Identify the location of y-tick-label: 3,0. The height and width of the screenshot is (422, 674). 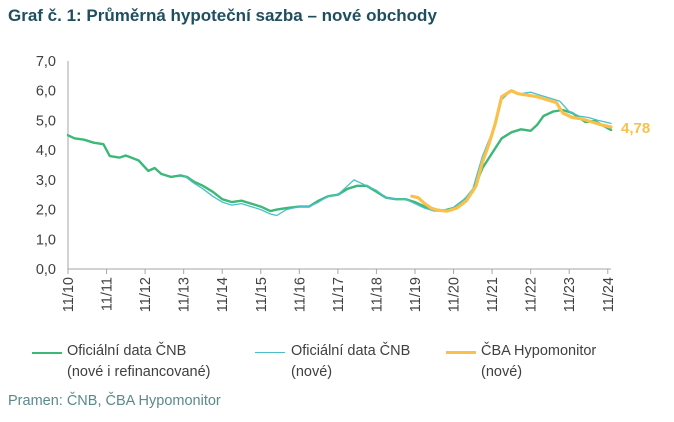
(46, 181).